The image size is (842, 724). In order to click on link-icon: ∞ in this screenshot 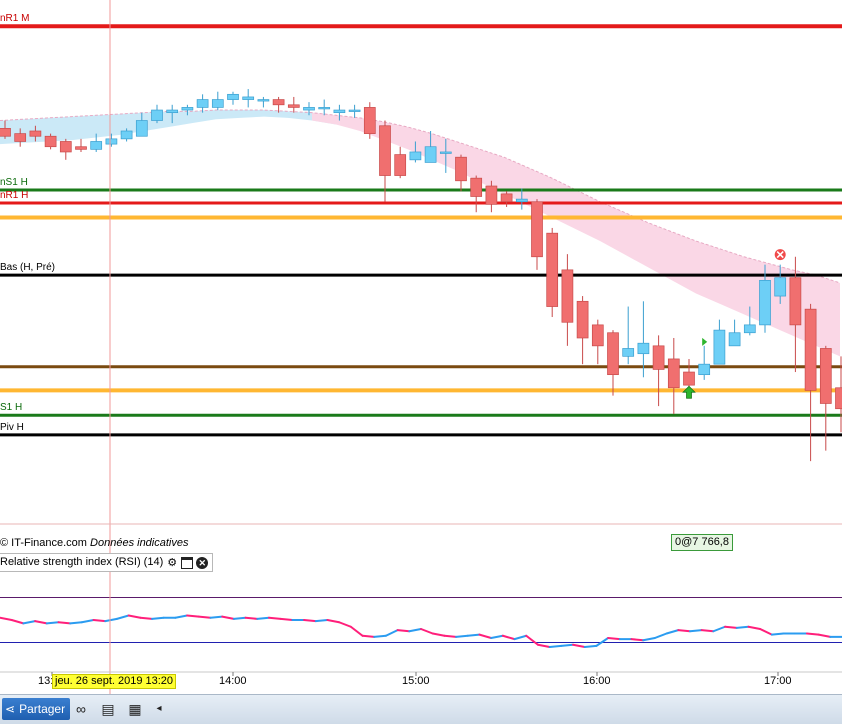, I will do `click(81, 709)`.